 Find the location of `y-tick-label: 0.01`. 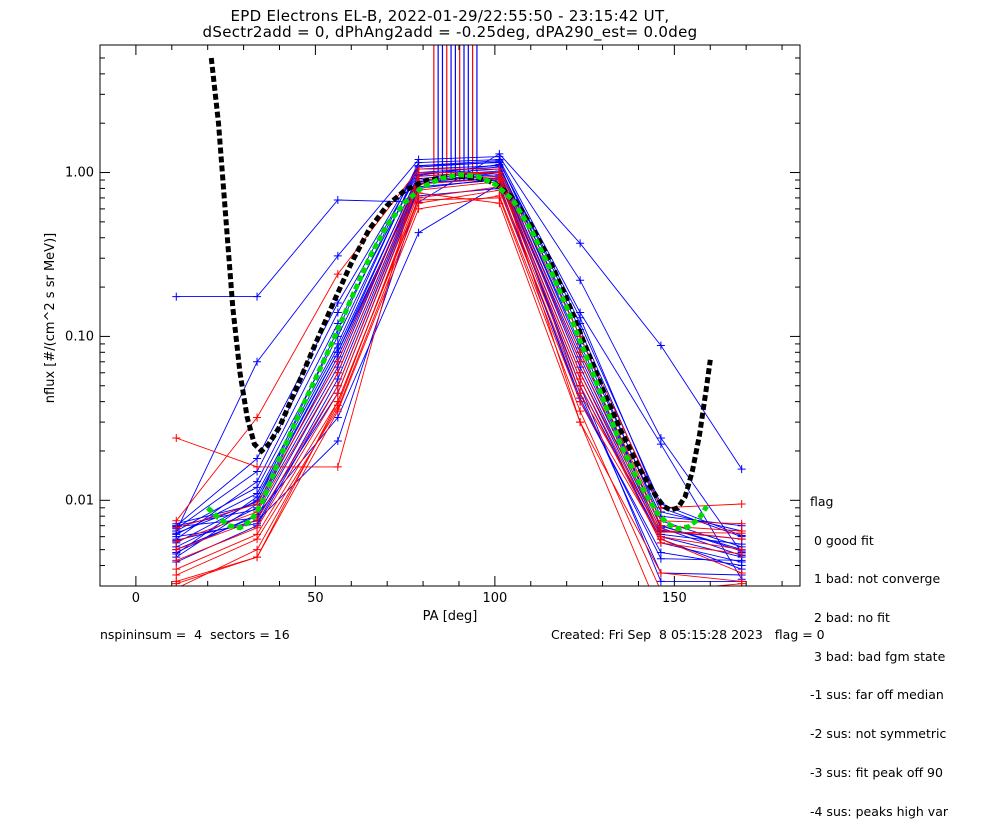

y-tick-label: 0.01 is located at coordinates (79, 500).